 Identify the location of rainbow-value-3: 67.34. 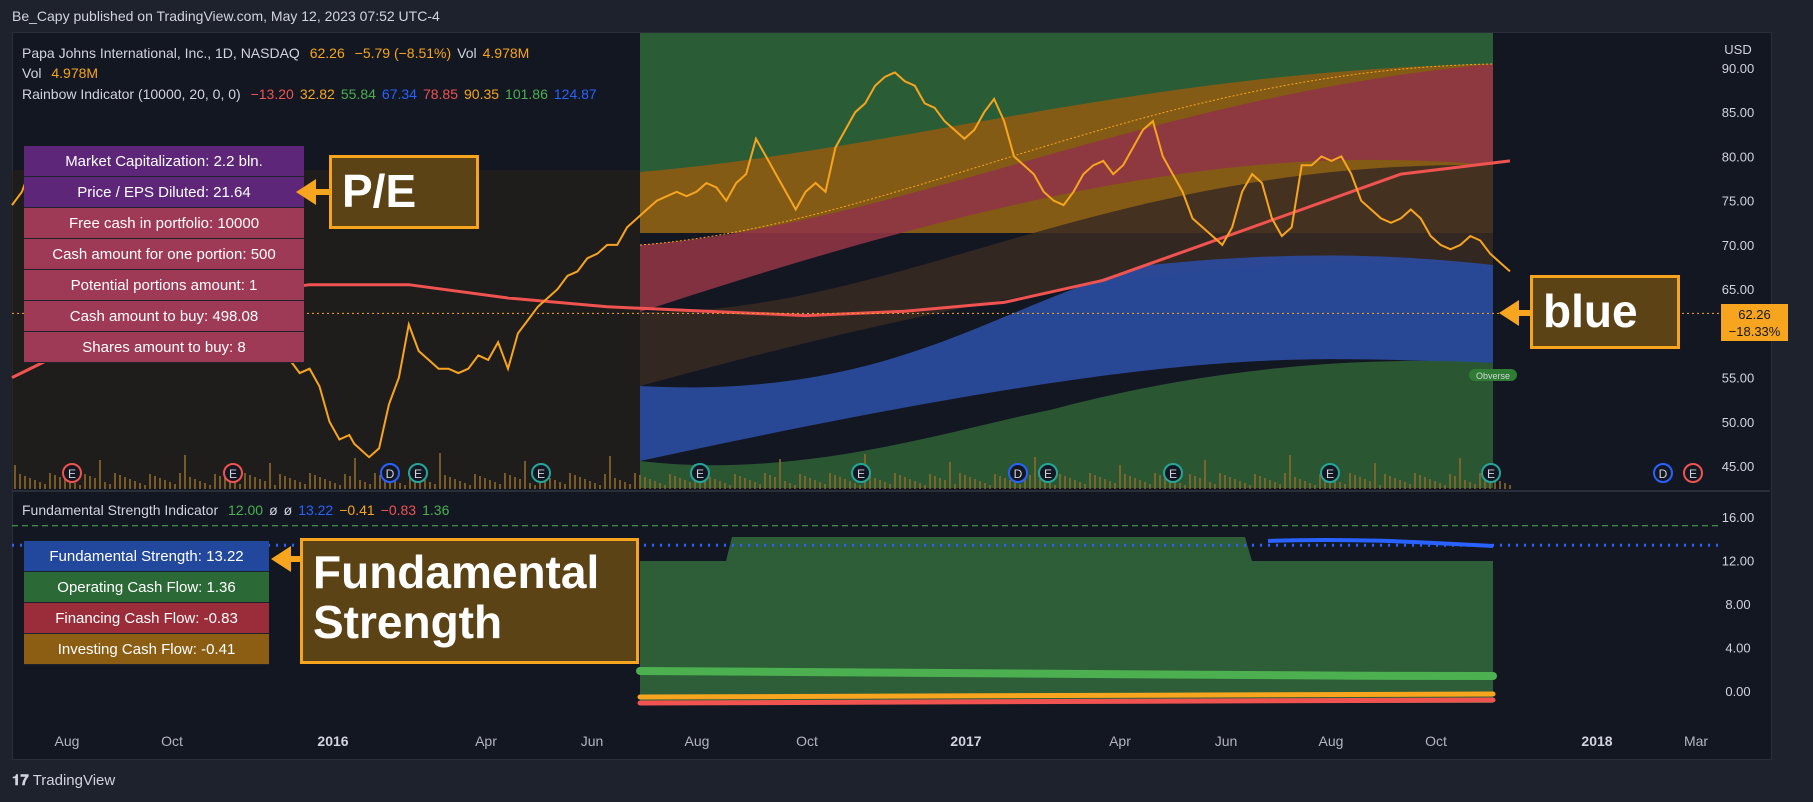
(399, 94).